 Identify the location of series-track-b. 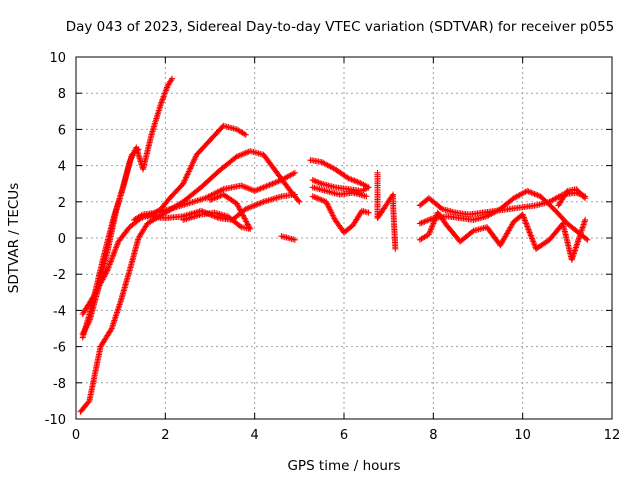
(110, 241).